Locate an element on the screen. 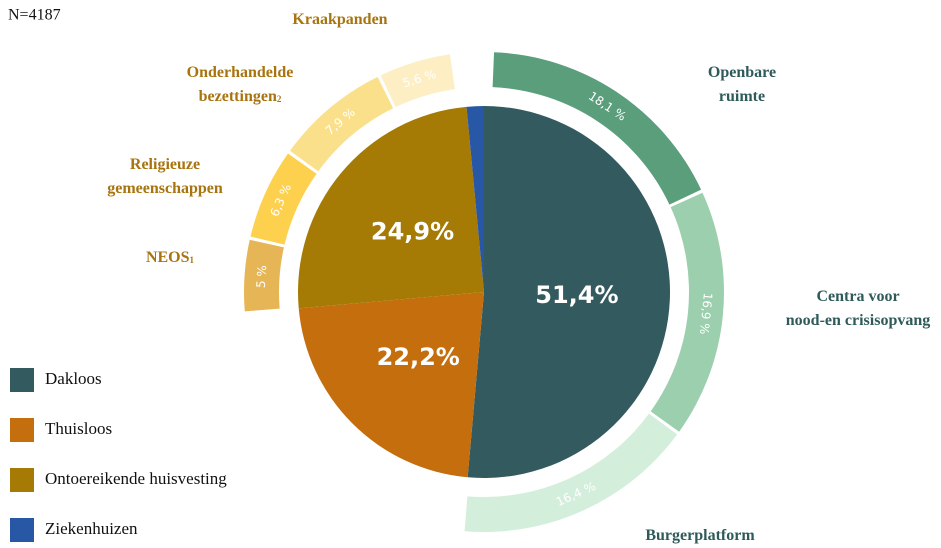 Image resolution: width=941 pixels, height=548 pixels. label-line: Kraakpanden is located at coordinates (339, 19).